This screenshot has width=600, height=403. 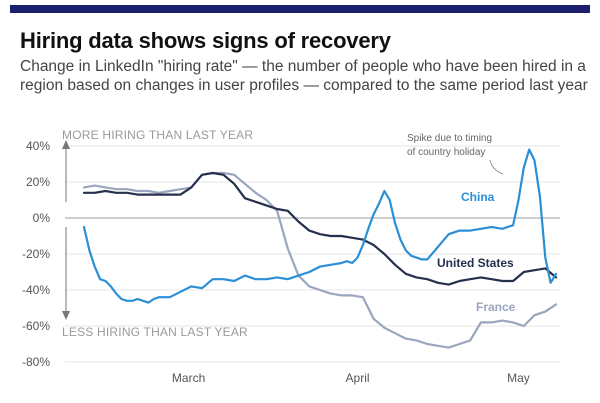 What do you see at coordinates (66, 171) in the screenshot?
I see `more-hiring-arrow` at bounding box center [66, 171].